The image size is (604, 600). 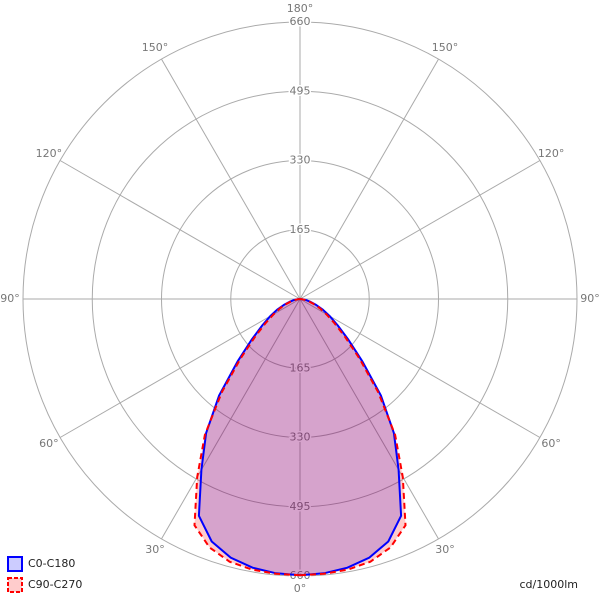 What do you see at coordinates (51, 563) in the screenshot?
I see `legend-label: C0-C180` at bounding box center [51, 563].